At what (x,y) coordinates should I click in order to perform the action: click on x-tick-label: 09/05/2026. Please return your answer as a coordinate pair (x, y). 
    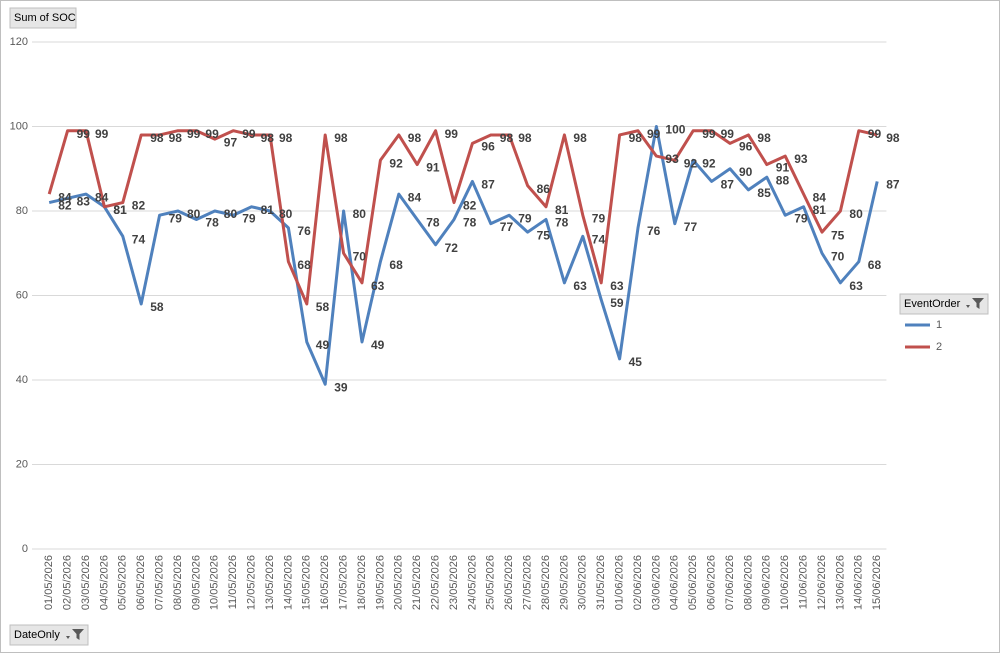
    Looking at the image, I should click on (196, 582).